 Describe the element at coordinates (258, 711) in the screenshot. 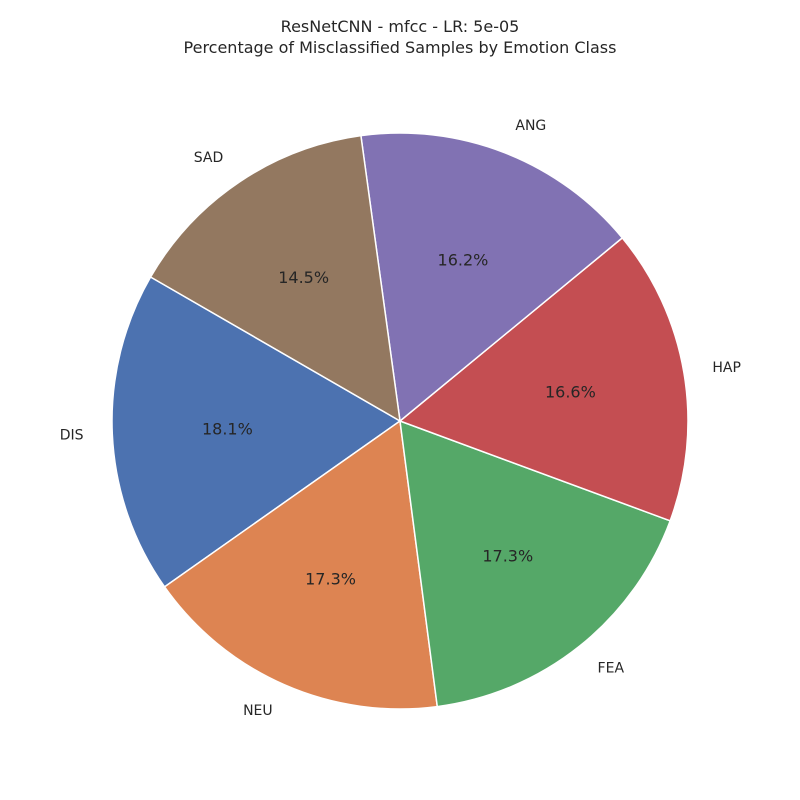

I see `slice-label-neu: NEU` at that location.